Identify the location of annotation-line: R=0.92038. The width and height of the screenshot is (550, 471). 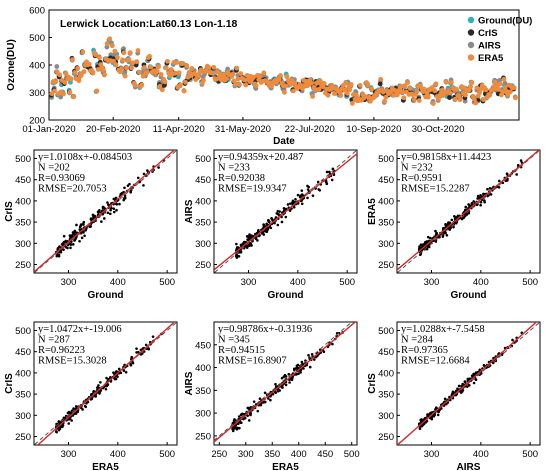
(241, 178).